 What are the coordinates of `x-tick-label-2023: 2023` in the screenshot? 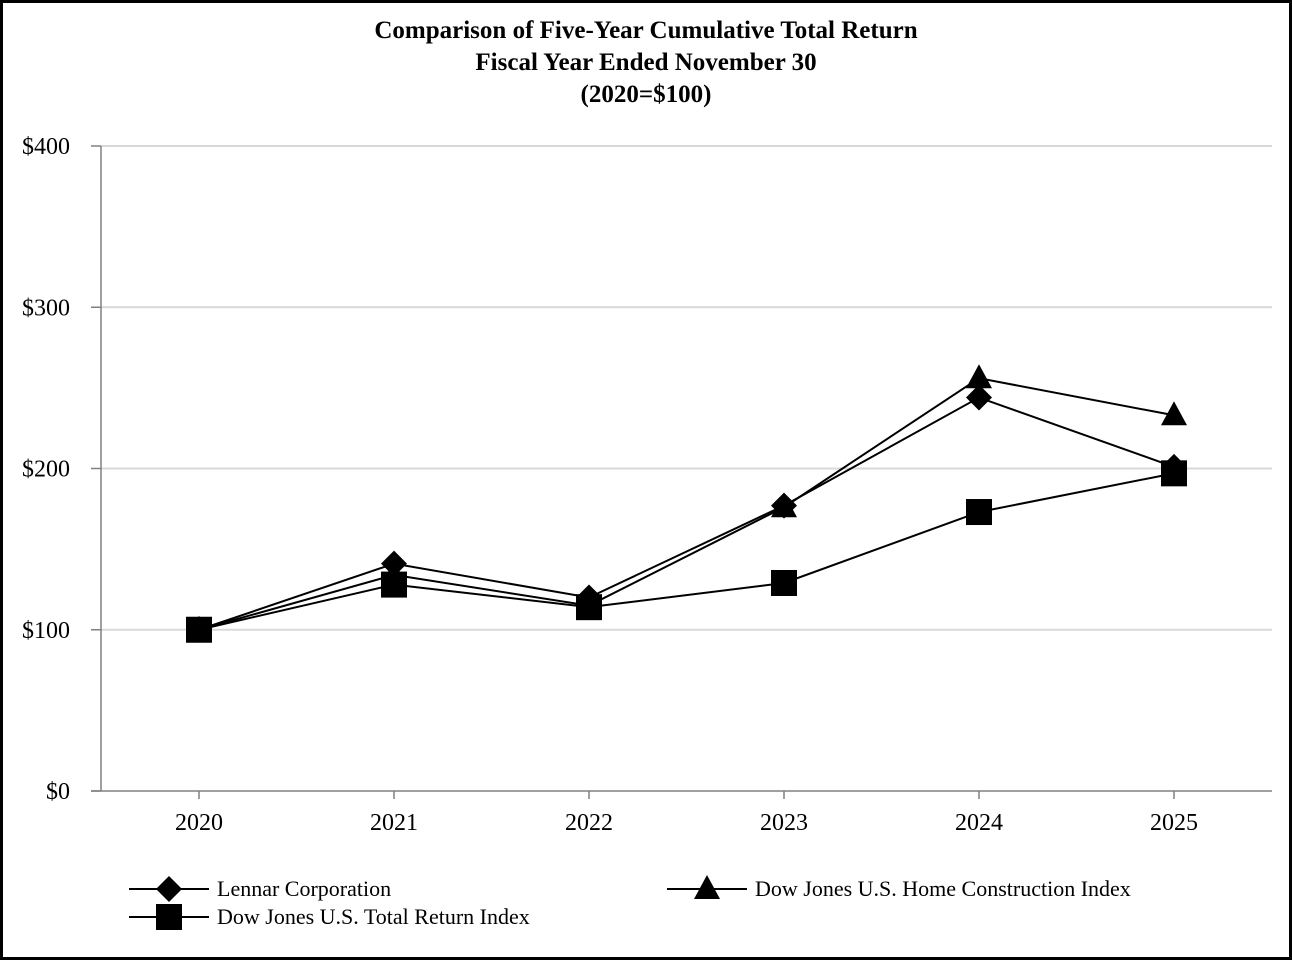 It's located at (784, 823).